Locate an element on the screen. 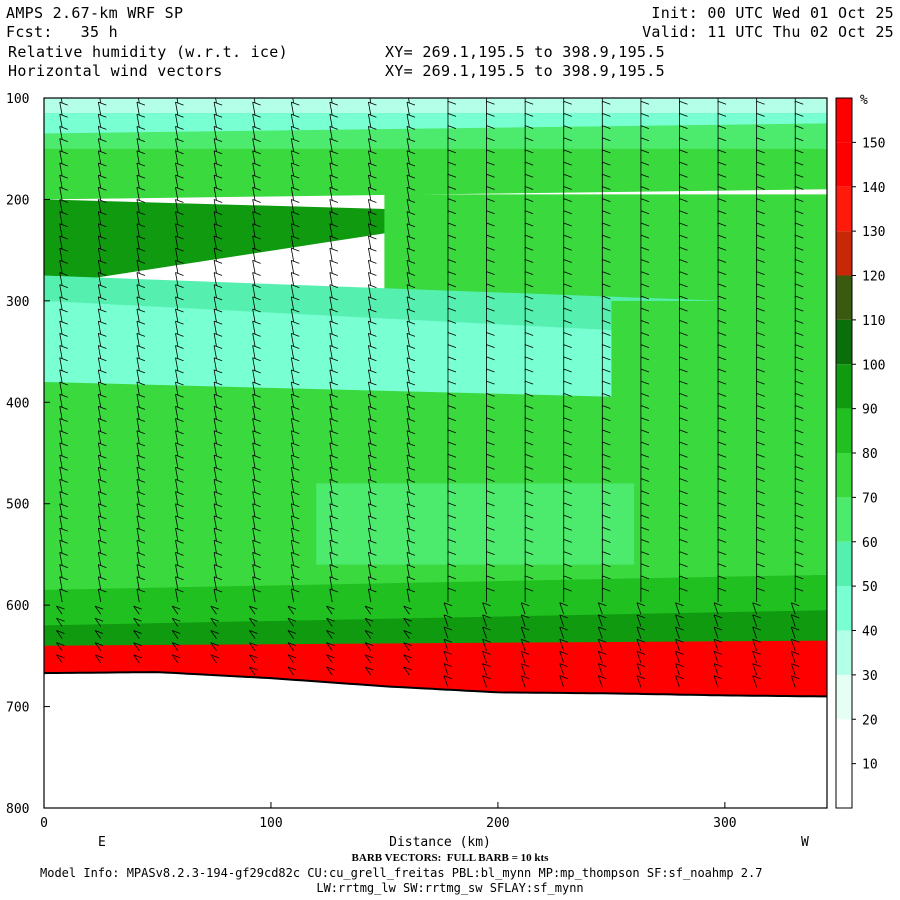 Image resolution: width=900 pixels, height=900 pixels. colorbar-swatch is located at coordinates (844, 475).